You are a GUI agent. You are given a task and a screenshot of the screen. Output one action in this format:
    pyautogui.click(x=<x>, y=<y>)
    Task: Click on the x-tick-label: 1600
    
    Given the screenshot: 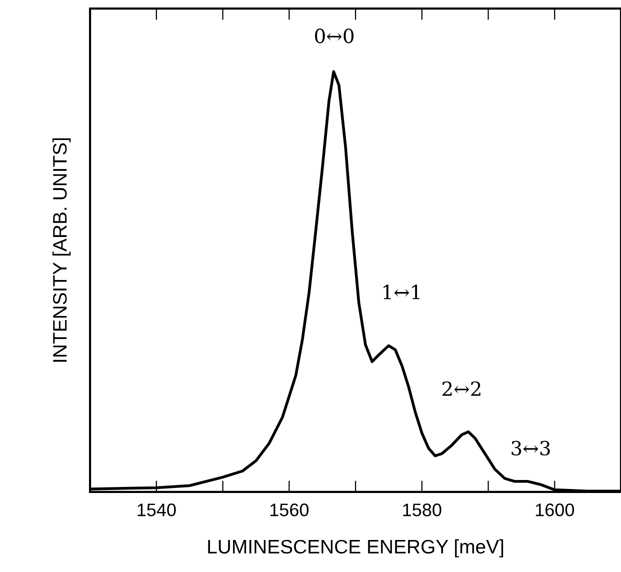 What is the action you would take?
    pyautogui.click(x=555, y=510)
    